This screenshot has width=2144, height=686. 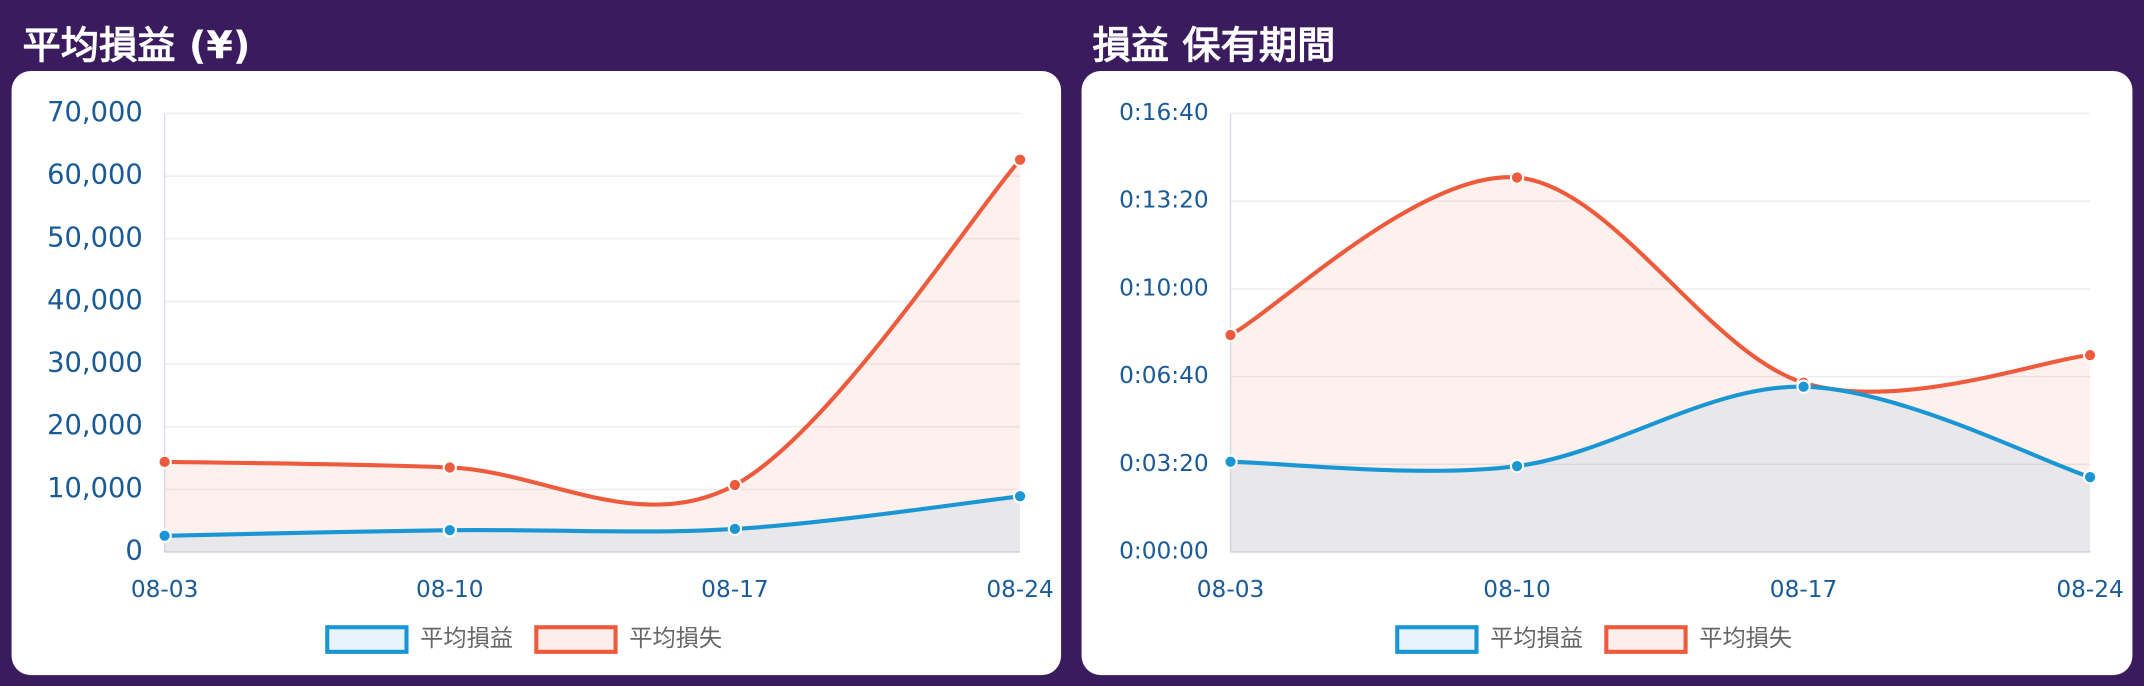 I want to click on y-tick-label: 40,000, so click(x=95, y=300).